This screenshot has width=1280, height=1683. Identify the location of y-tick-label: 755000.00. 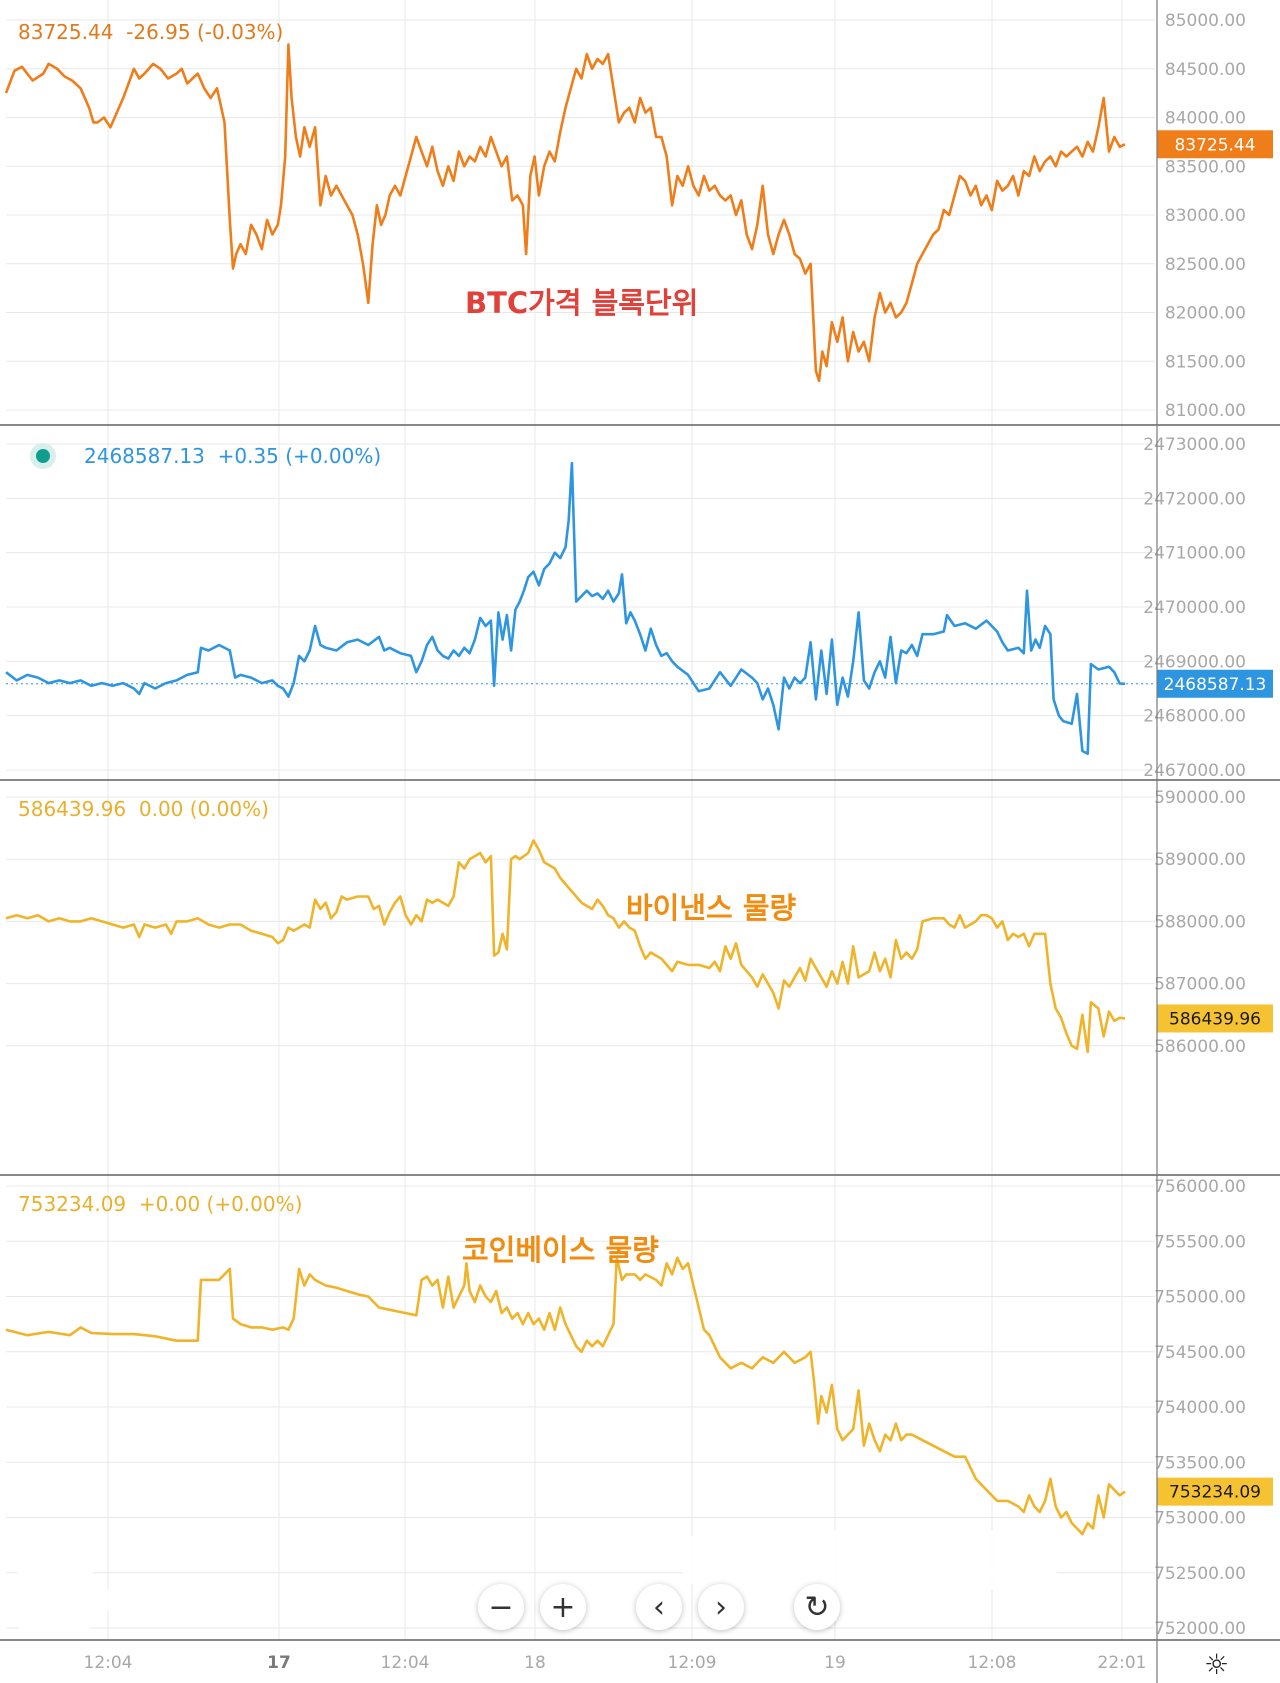
(1200, 1298).